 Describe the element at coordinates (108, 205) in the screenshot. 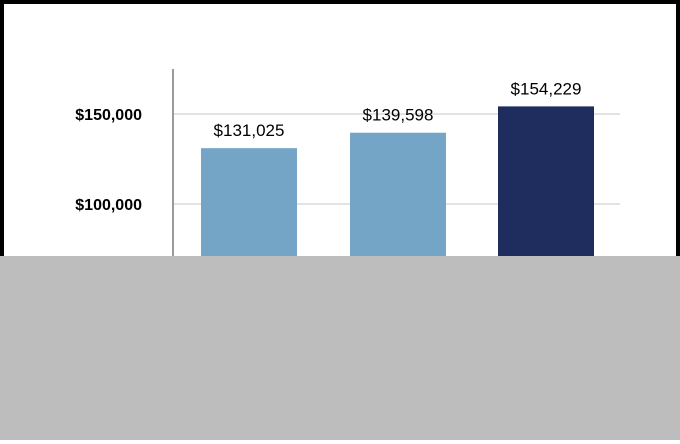

I see `y-tick-label: $100,000` at that location.